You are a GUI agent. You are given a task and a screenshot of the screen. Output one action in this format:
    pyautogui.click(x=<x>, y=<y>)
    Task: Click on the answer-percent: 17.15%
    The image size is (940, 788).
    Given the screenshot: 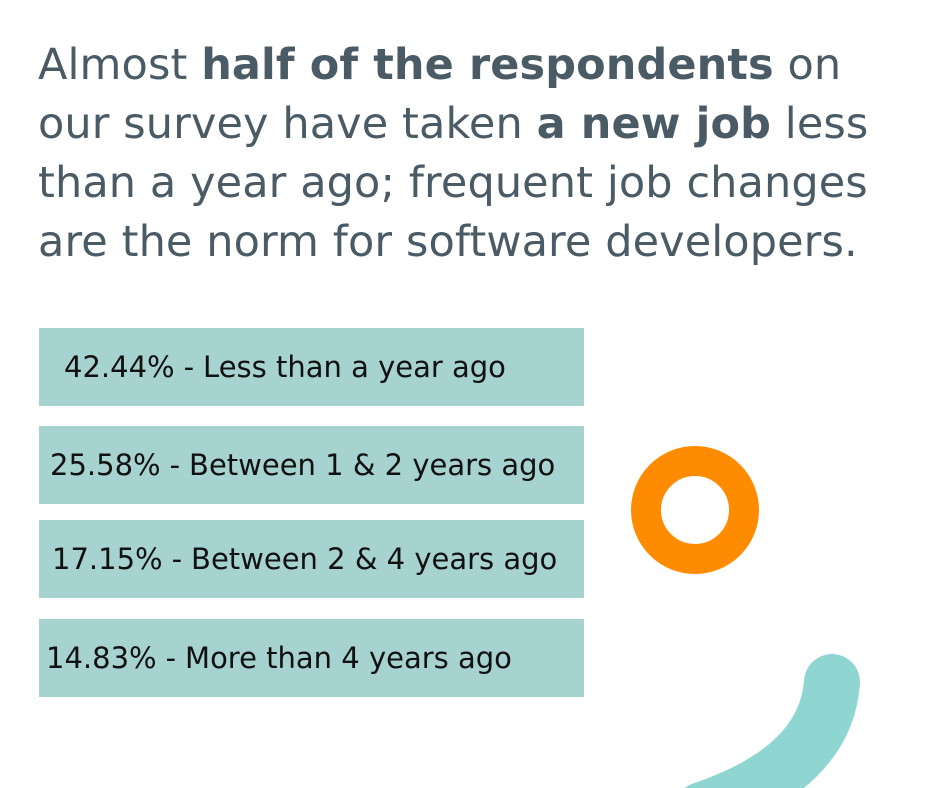 What is the action you would take?
    pyautogui.click(x=107, y=559)
    